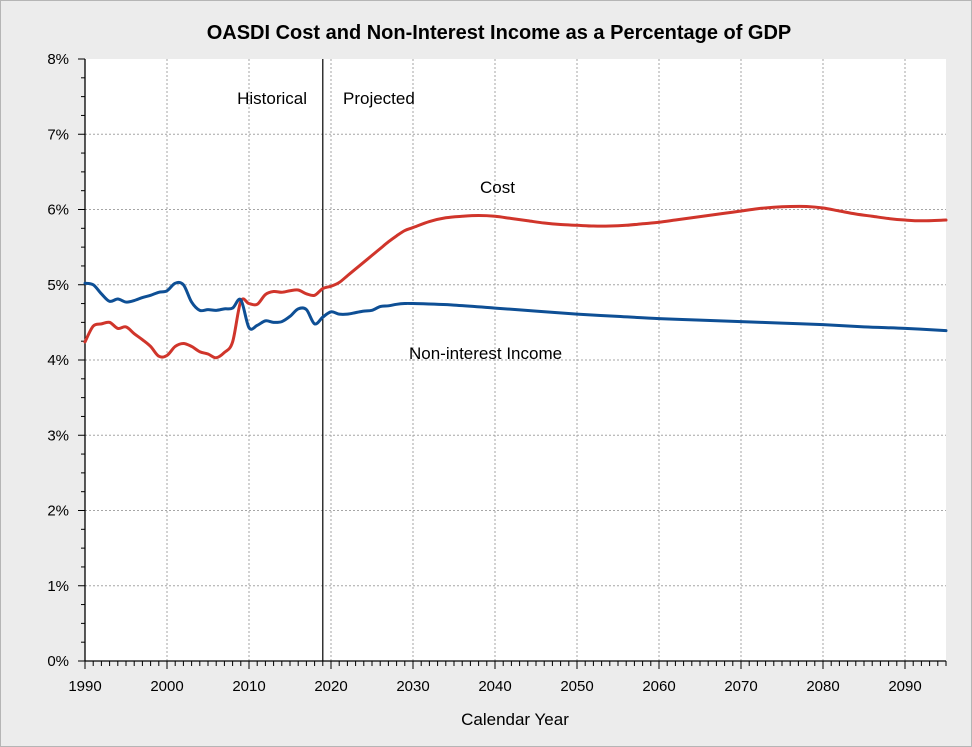 This screenshot has height=747, width=972. I want to click on y-tick-label: 1%, so click(58, 586).